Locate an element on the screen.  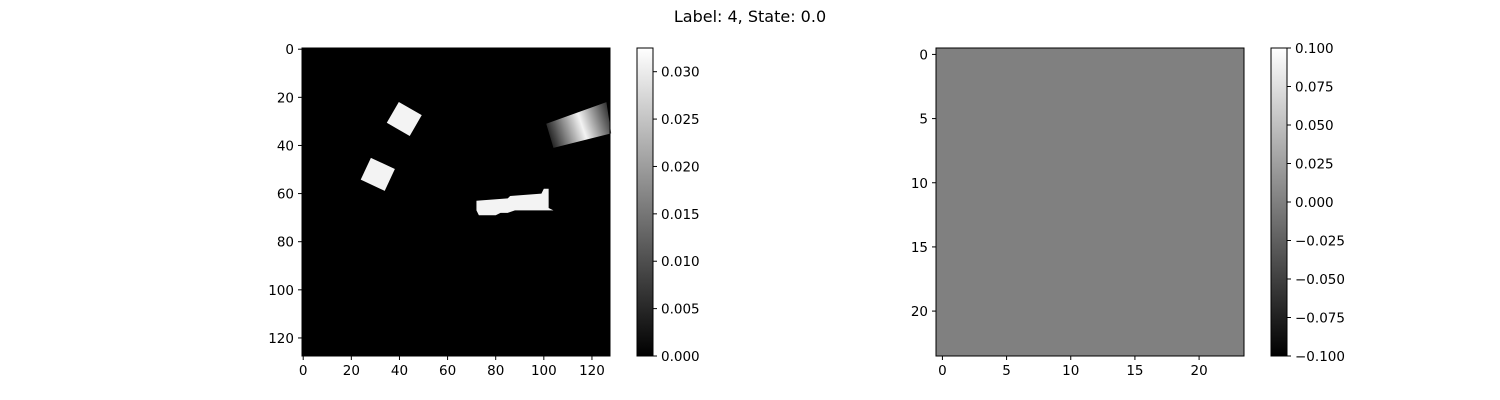
colorbar-tick-label: −0.075 is located at coordinates (1320, 319).